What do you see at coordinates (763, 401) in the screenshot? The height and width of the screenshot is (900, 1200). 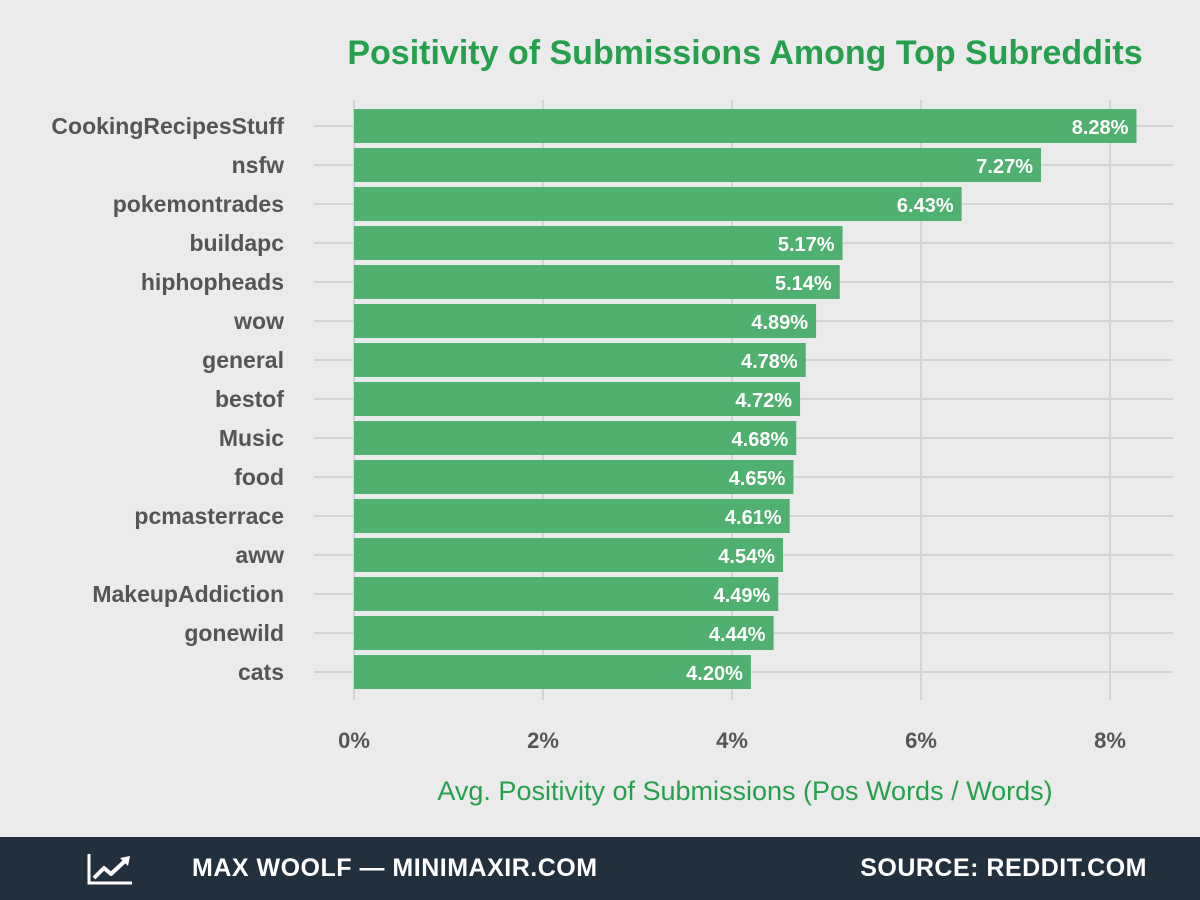 I see `bar-value-label: 4.72%` at bounding box center [763, 401].